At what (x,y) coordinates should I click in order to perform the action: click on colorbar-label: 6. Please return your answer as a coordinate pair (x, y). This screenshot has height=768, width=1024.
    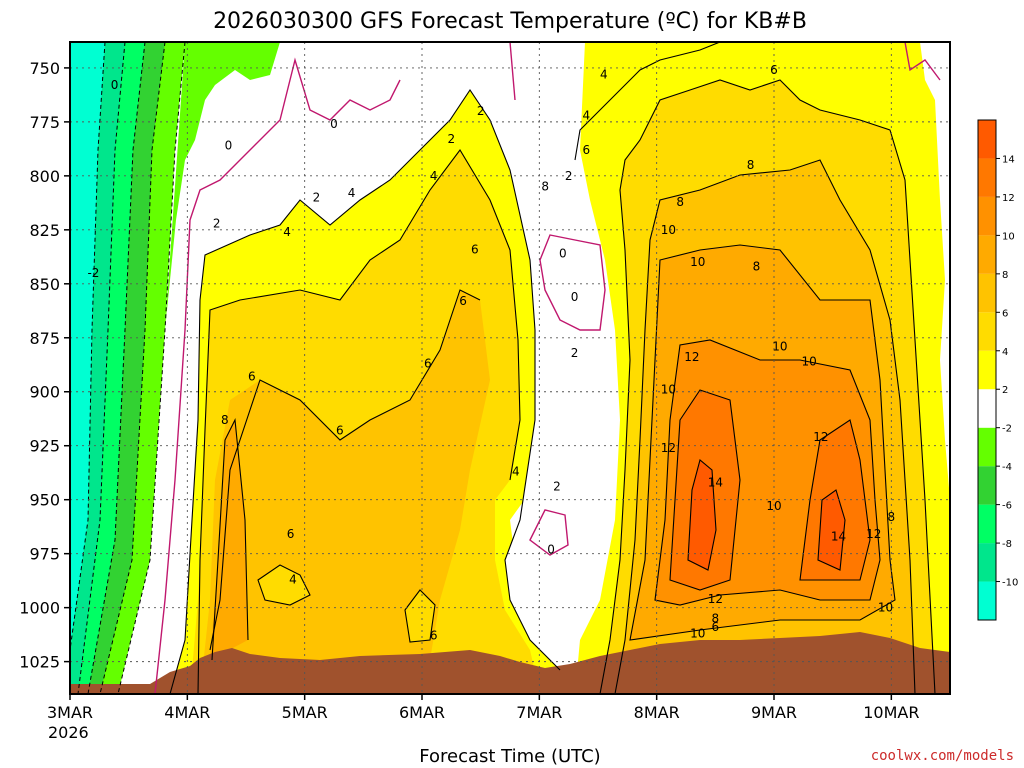
    Looking at the image, I should click on (1005, 313).